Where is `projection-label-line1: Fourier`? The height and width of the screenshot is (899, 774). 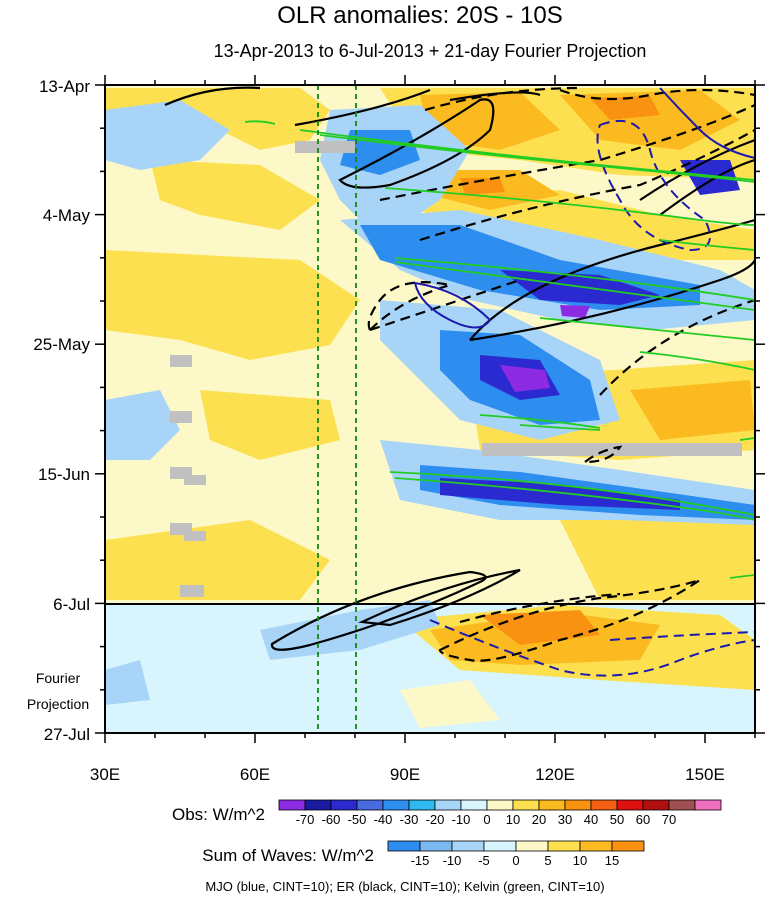 projection-label-line1: Fourier is located at coordinates (58, 678).